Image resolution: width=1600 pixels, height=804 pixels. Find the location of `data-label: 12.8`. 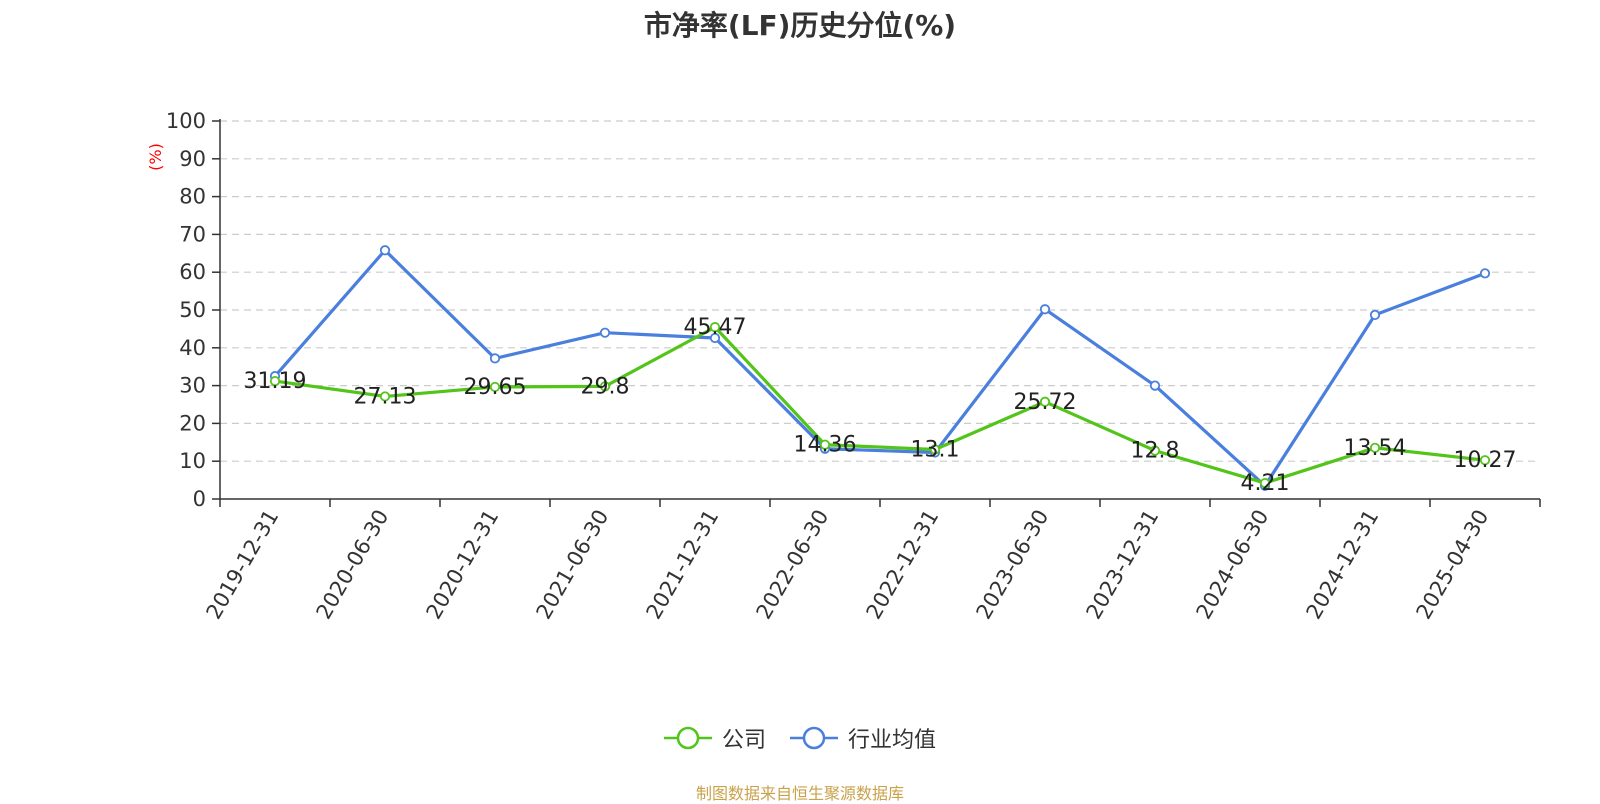

data-label: 12.8 is located at coordinates (1155, 451).